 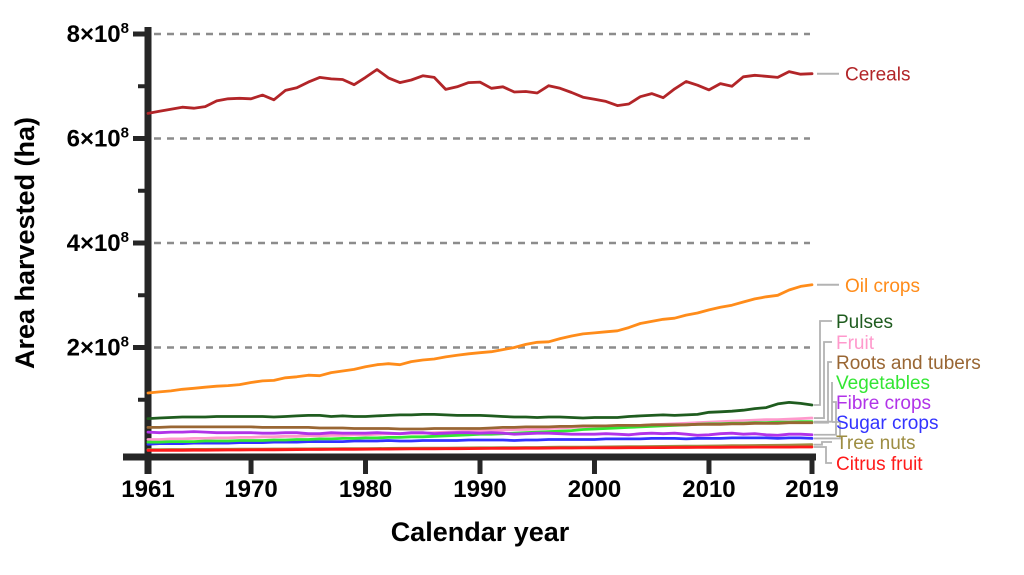 I want to click on x-tick-label: 1990, so click(x=479, y=489).